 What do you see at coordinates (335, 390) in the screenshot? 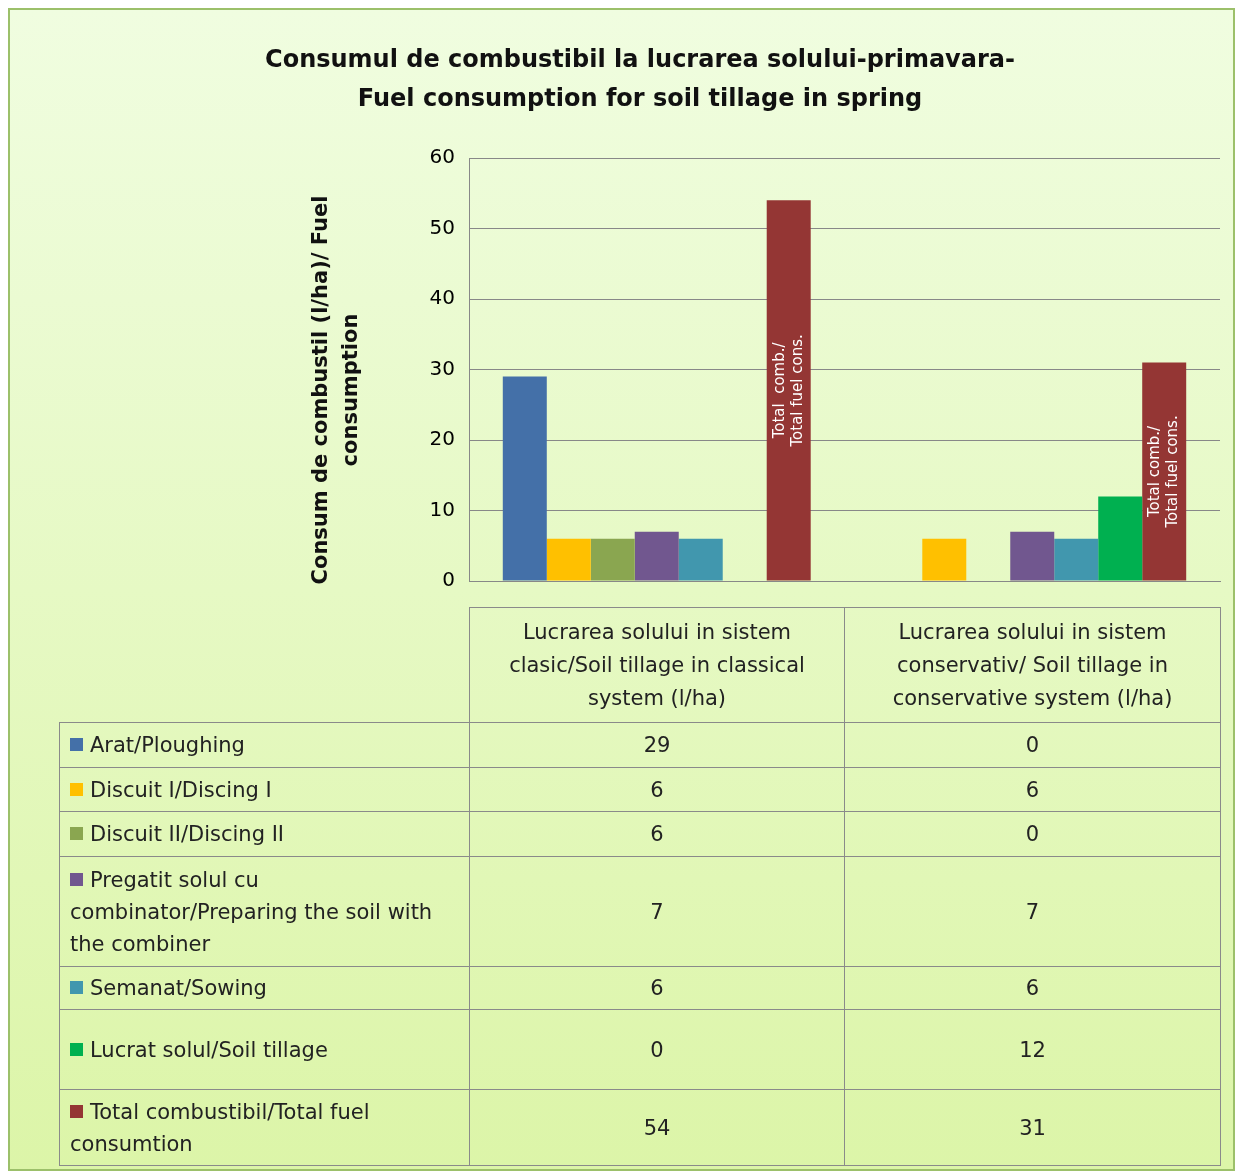
I see `y-axis-title: Consum de combustil (l/ha)/ Fuel consumption` at bounding box center [335, 390].